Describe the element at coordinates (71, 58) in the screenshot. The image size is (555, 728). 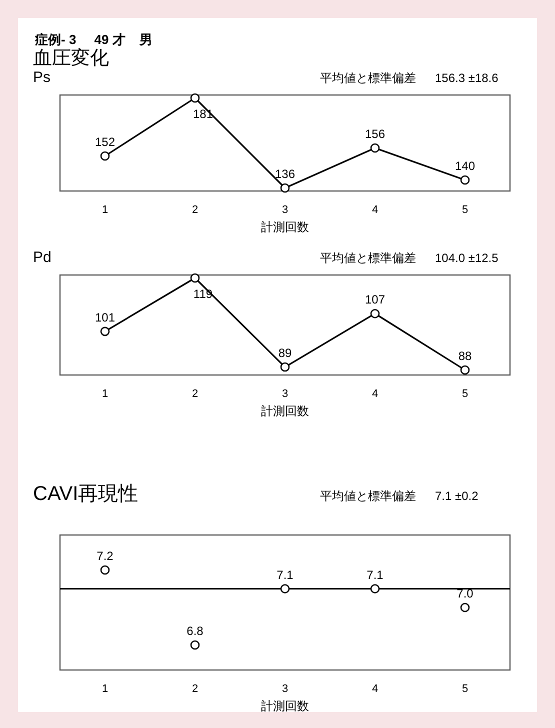
I see `text: 血圧変化` at that location.